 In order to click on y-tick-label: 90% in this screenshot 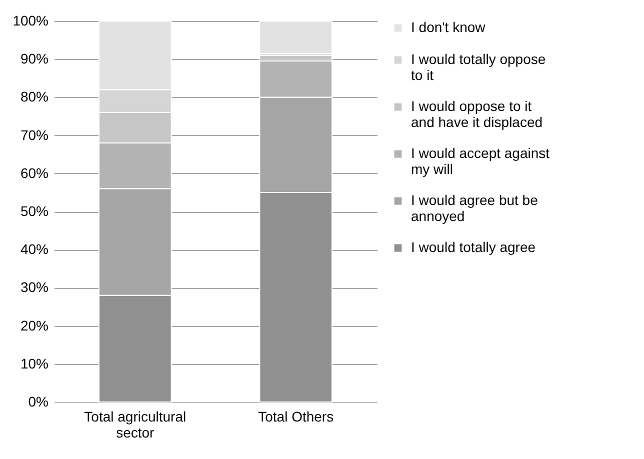, I will do `click(34, 58)`.